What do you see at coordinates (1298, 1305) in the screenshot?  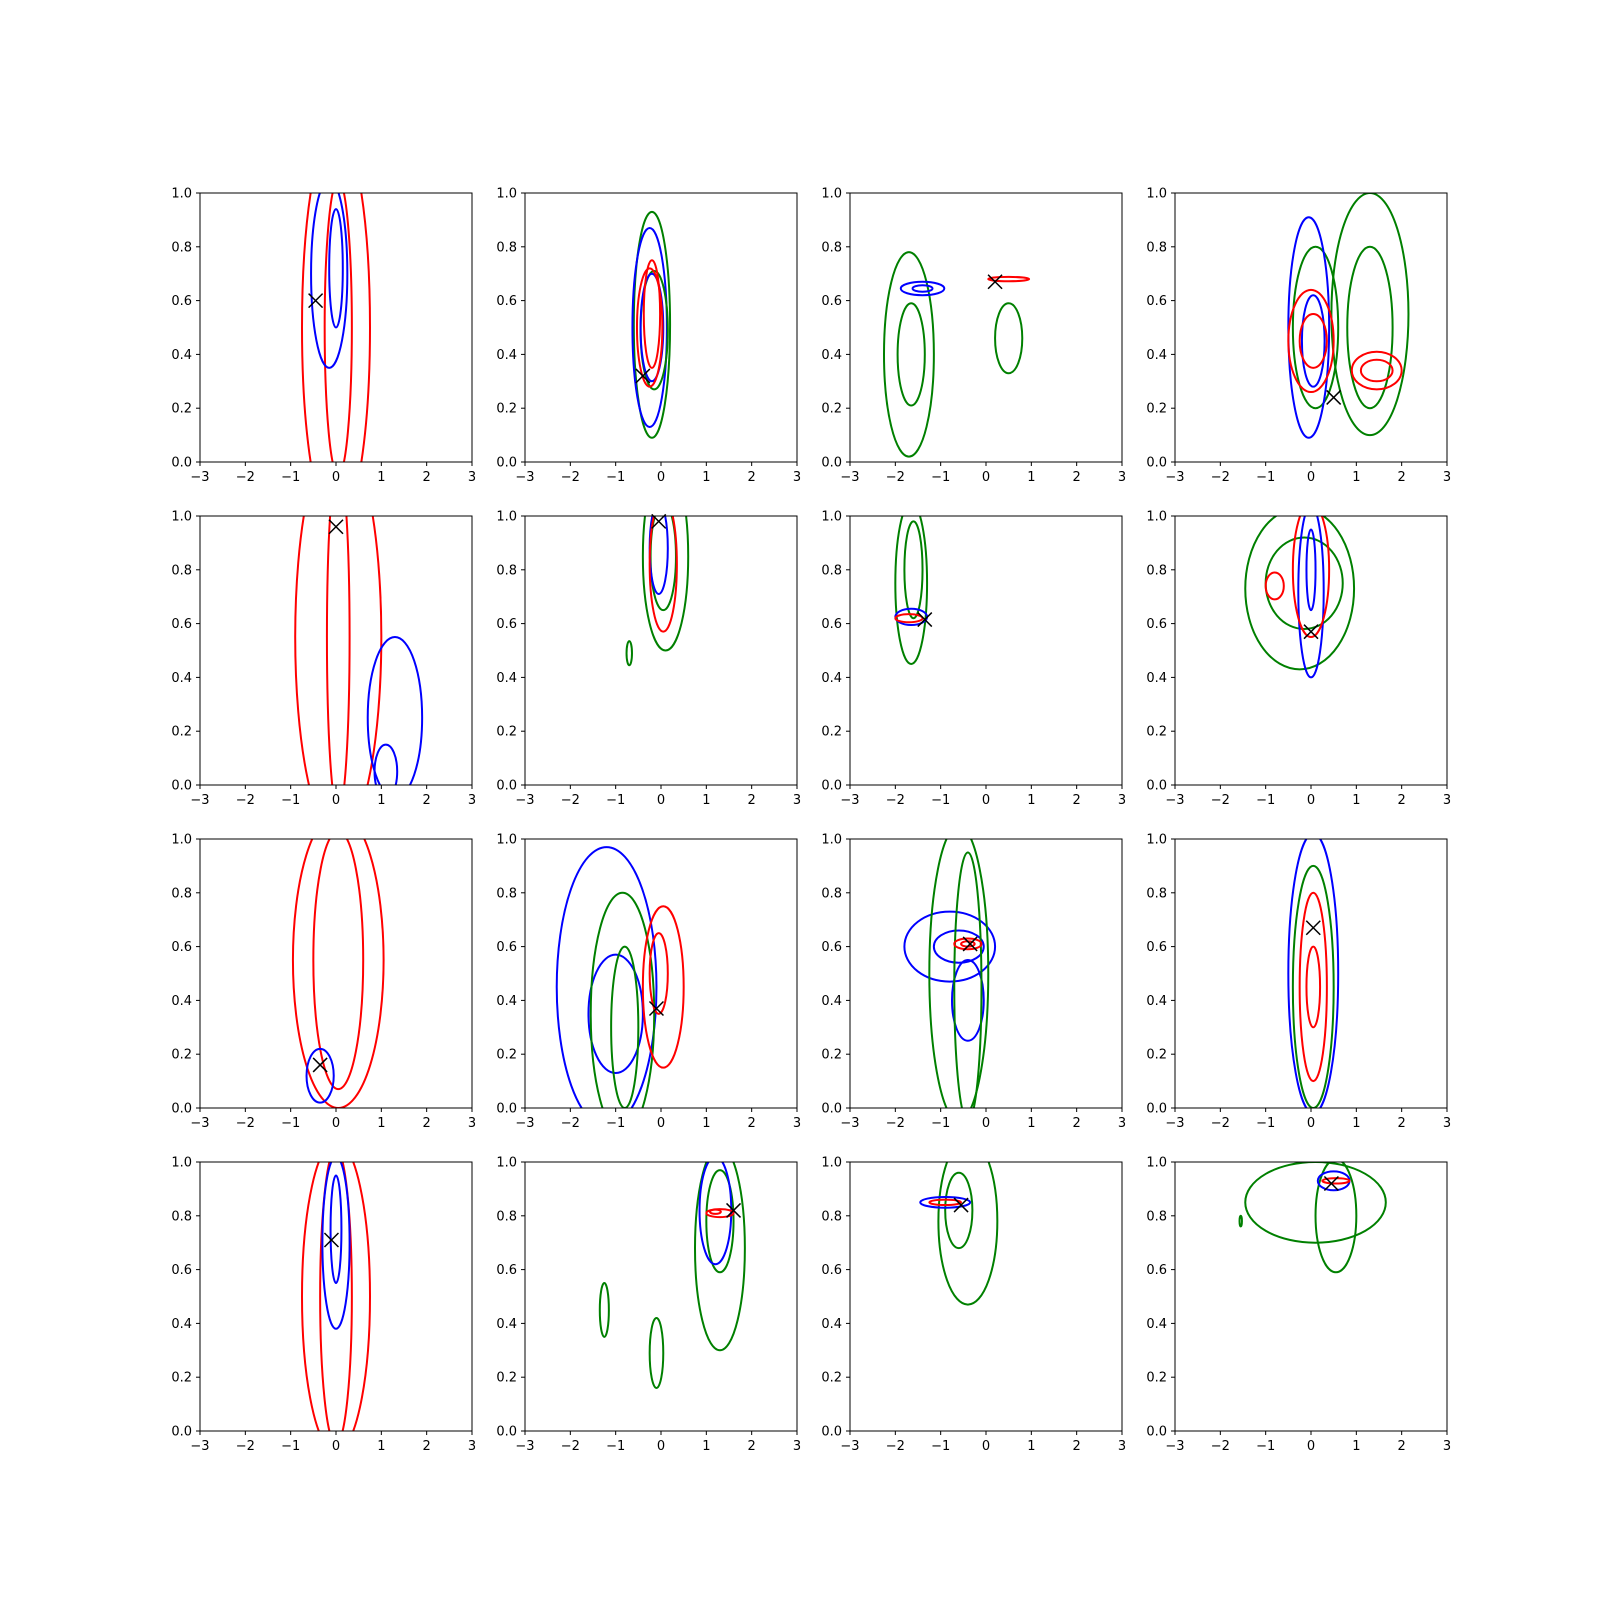 I see `subplot-4-4: −3 −2 −1 0 1 2 3 0.0 0.2 0.4 0.6 0.8 1.0` at bounding box center [1298, 1305].